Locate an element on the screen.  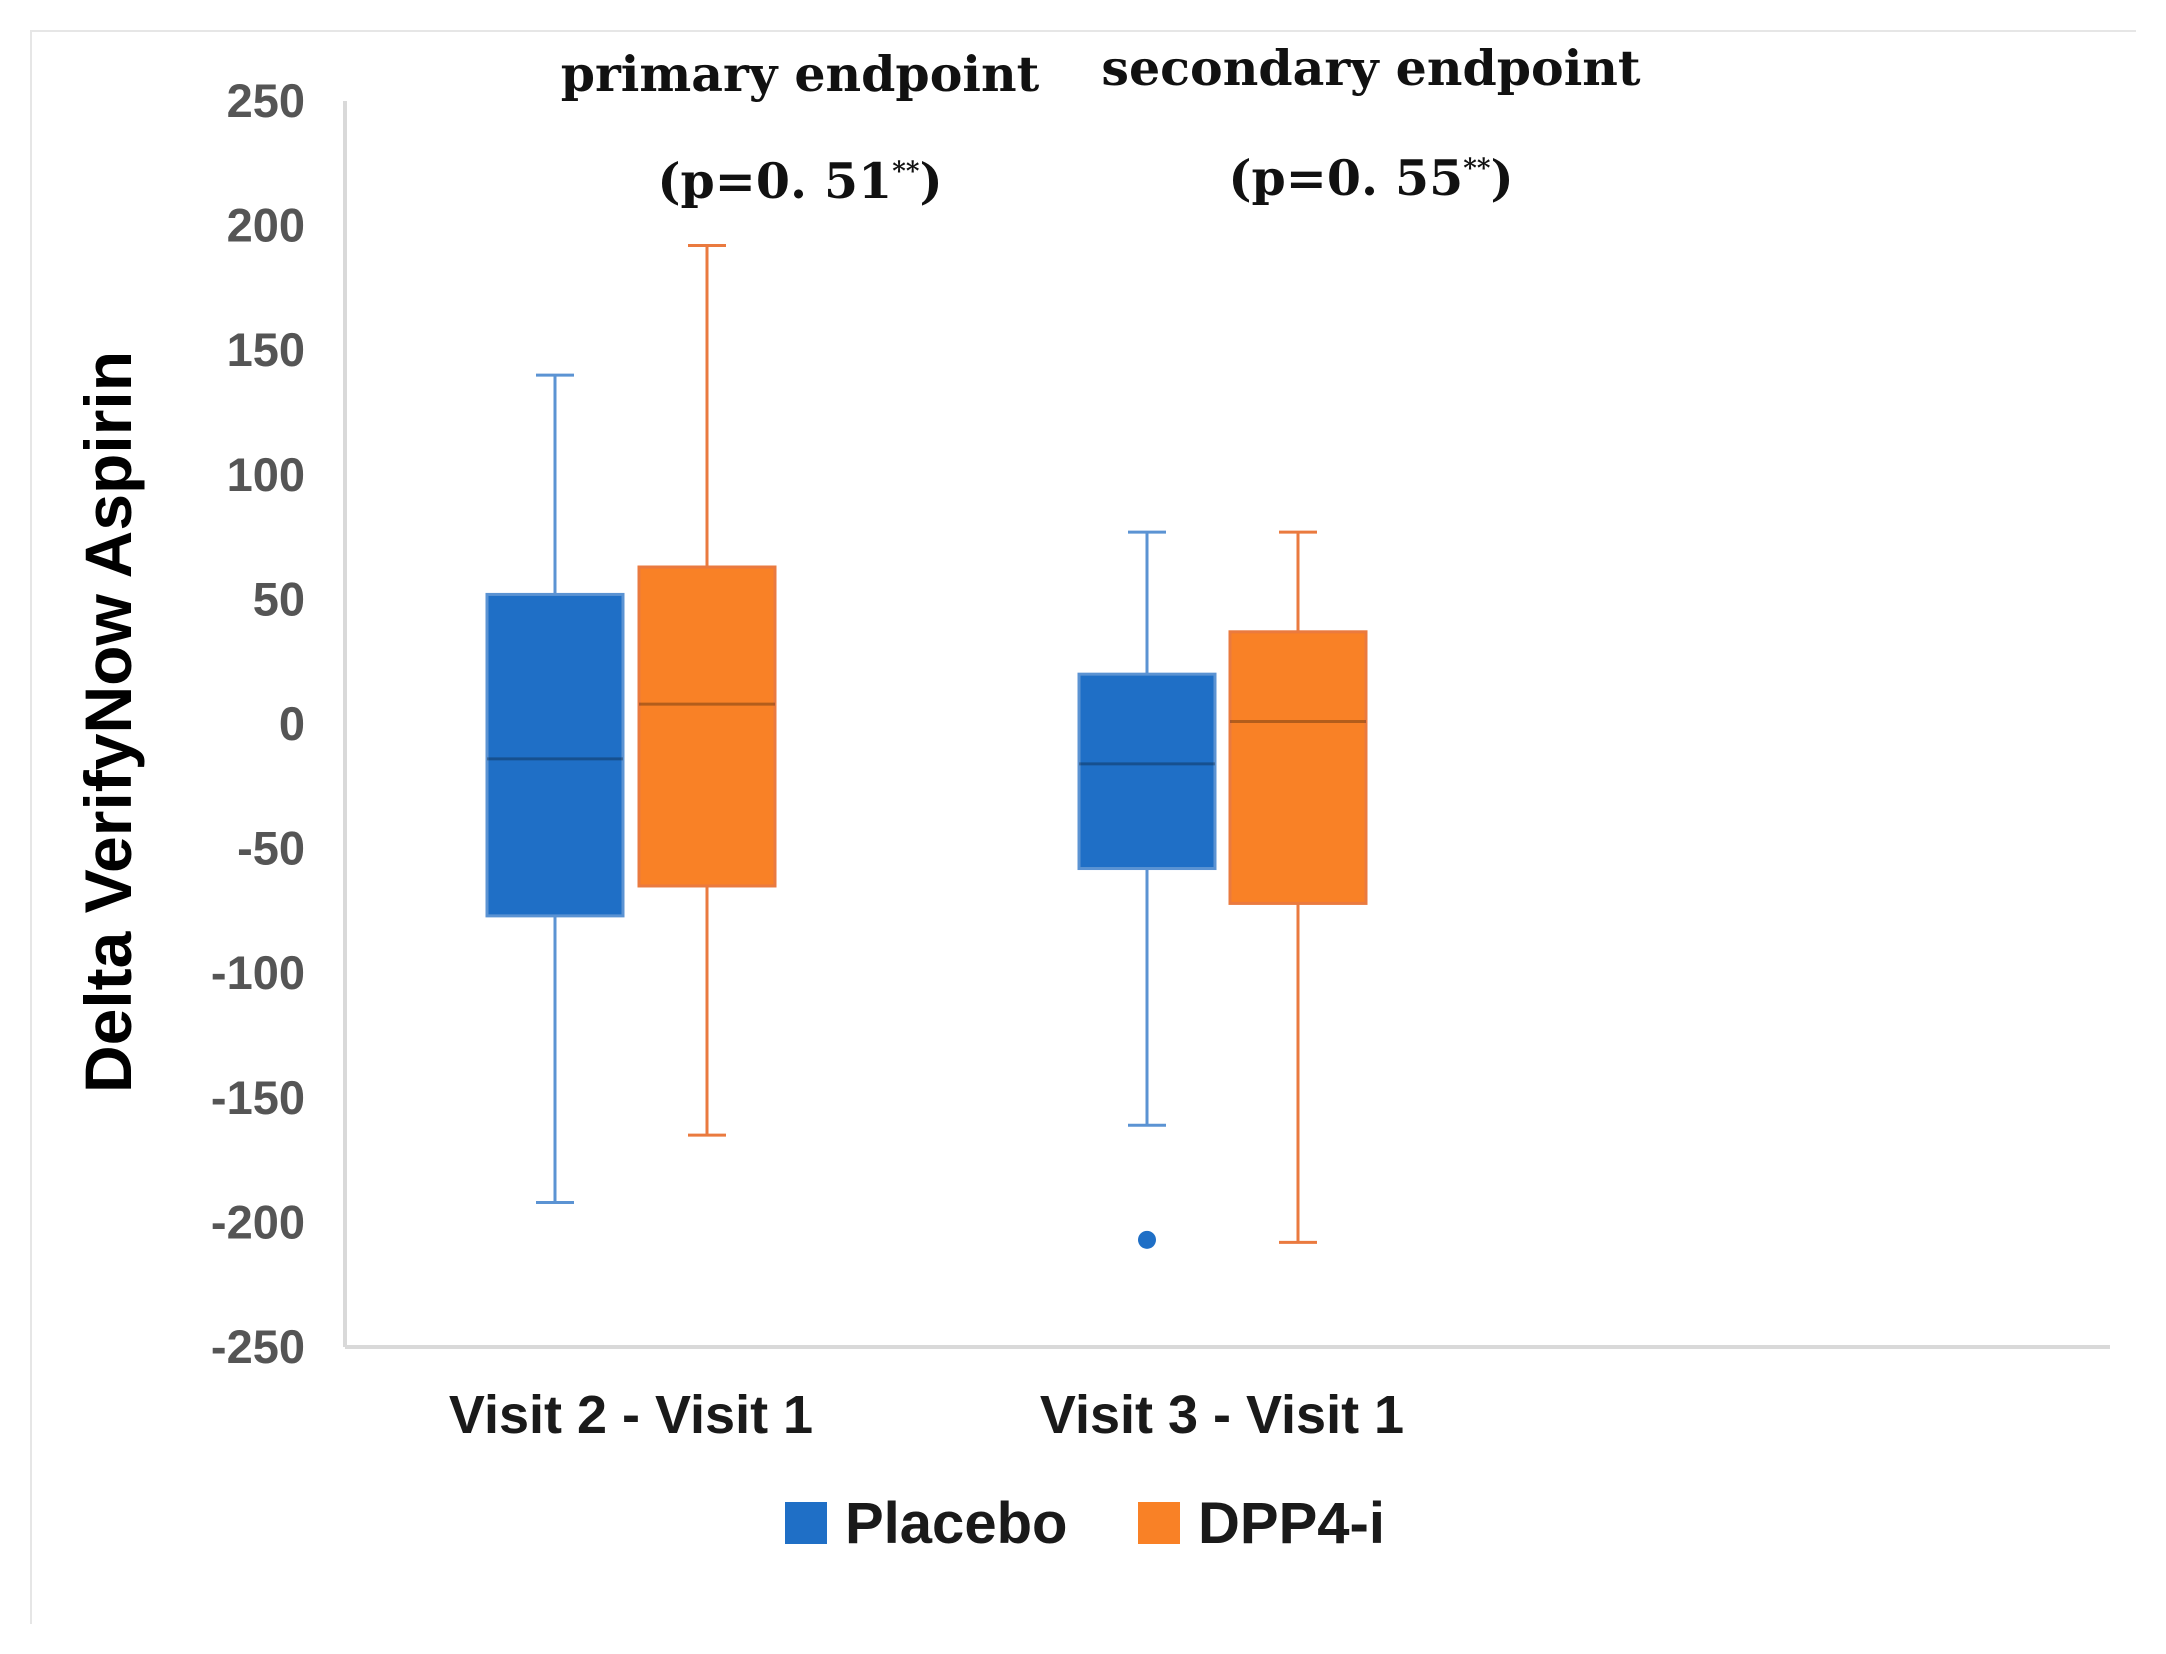
y-tick-label: 100 is located at coordinates (266, 474).